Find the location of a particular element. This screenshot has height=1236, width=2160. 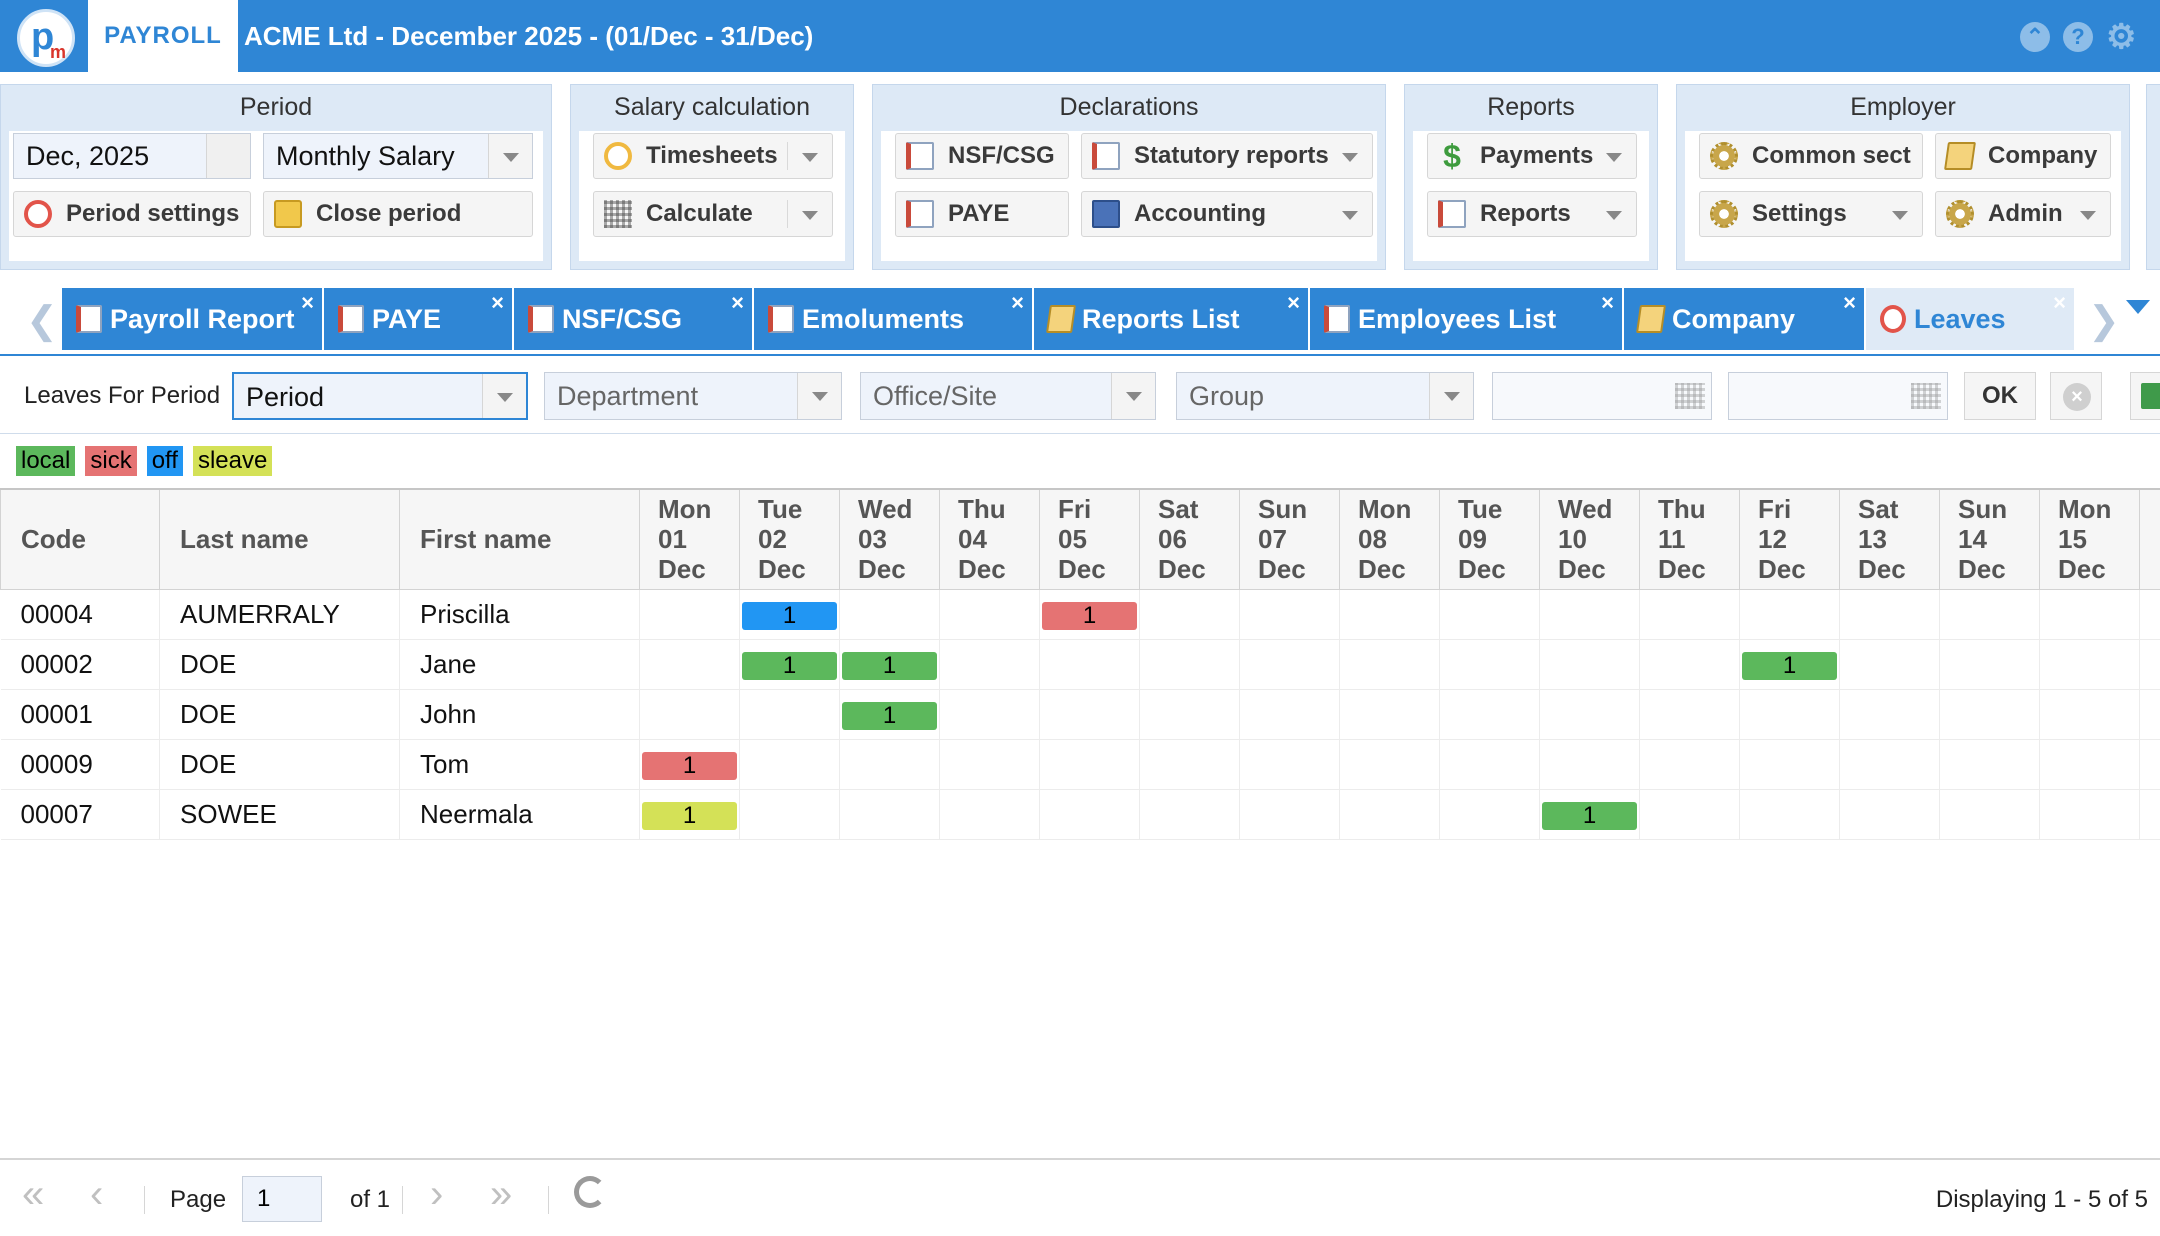

app-tab-payroll: PAYROLL is located at coordinates (163, 36).